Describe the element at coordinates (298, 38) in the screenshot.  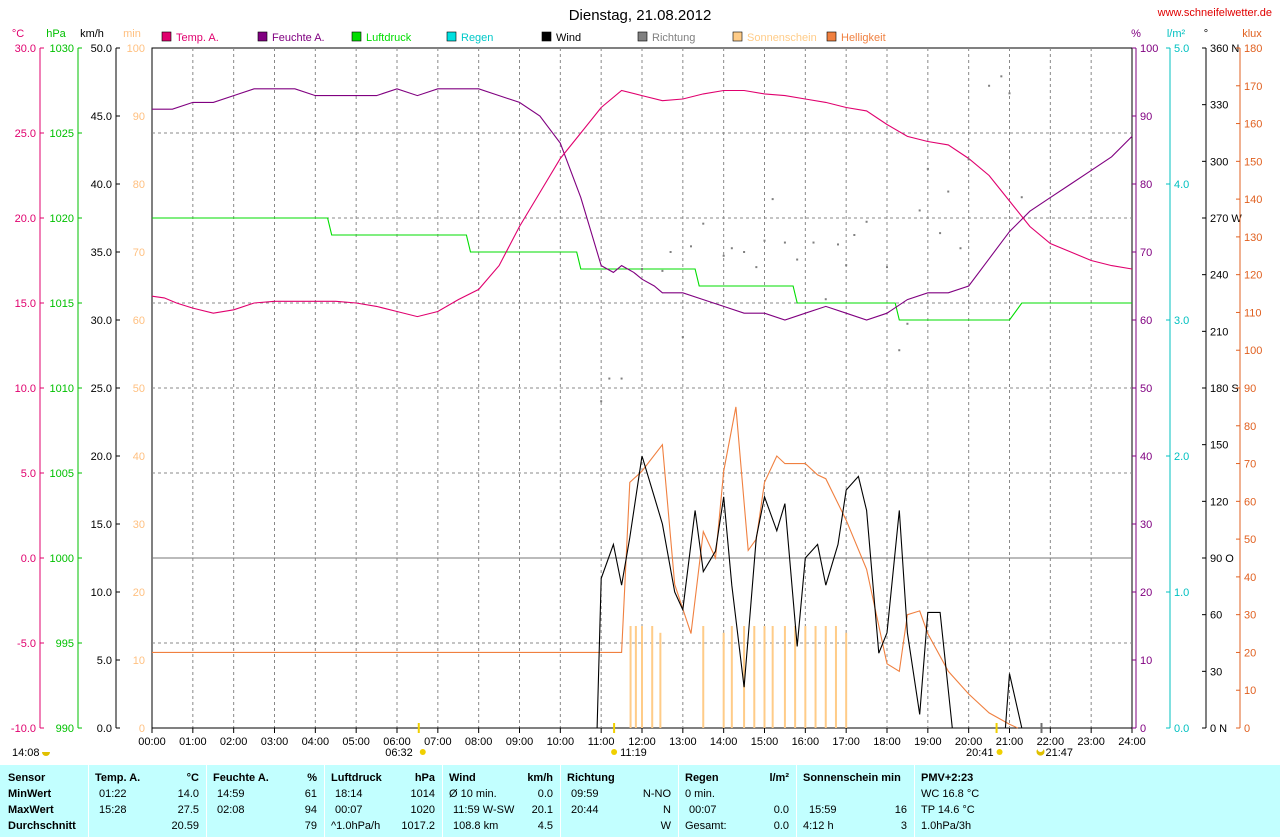
I see `legend-label: Feuchte A.` at that location.